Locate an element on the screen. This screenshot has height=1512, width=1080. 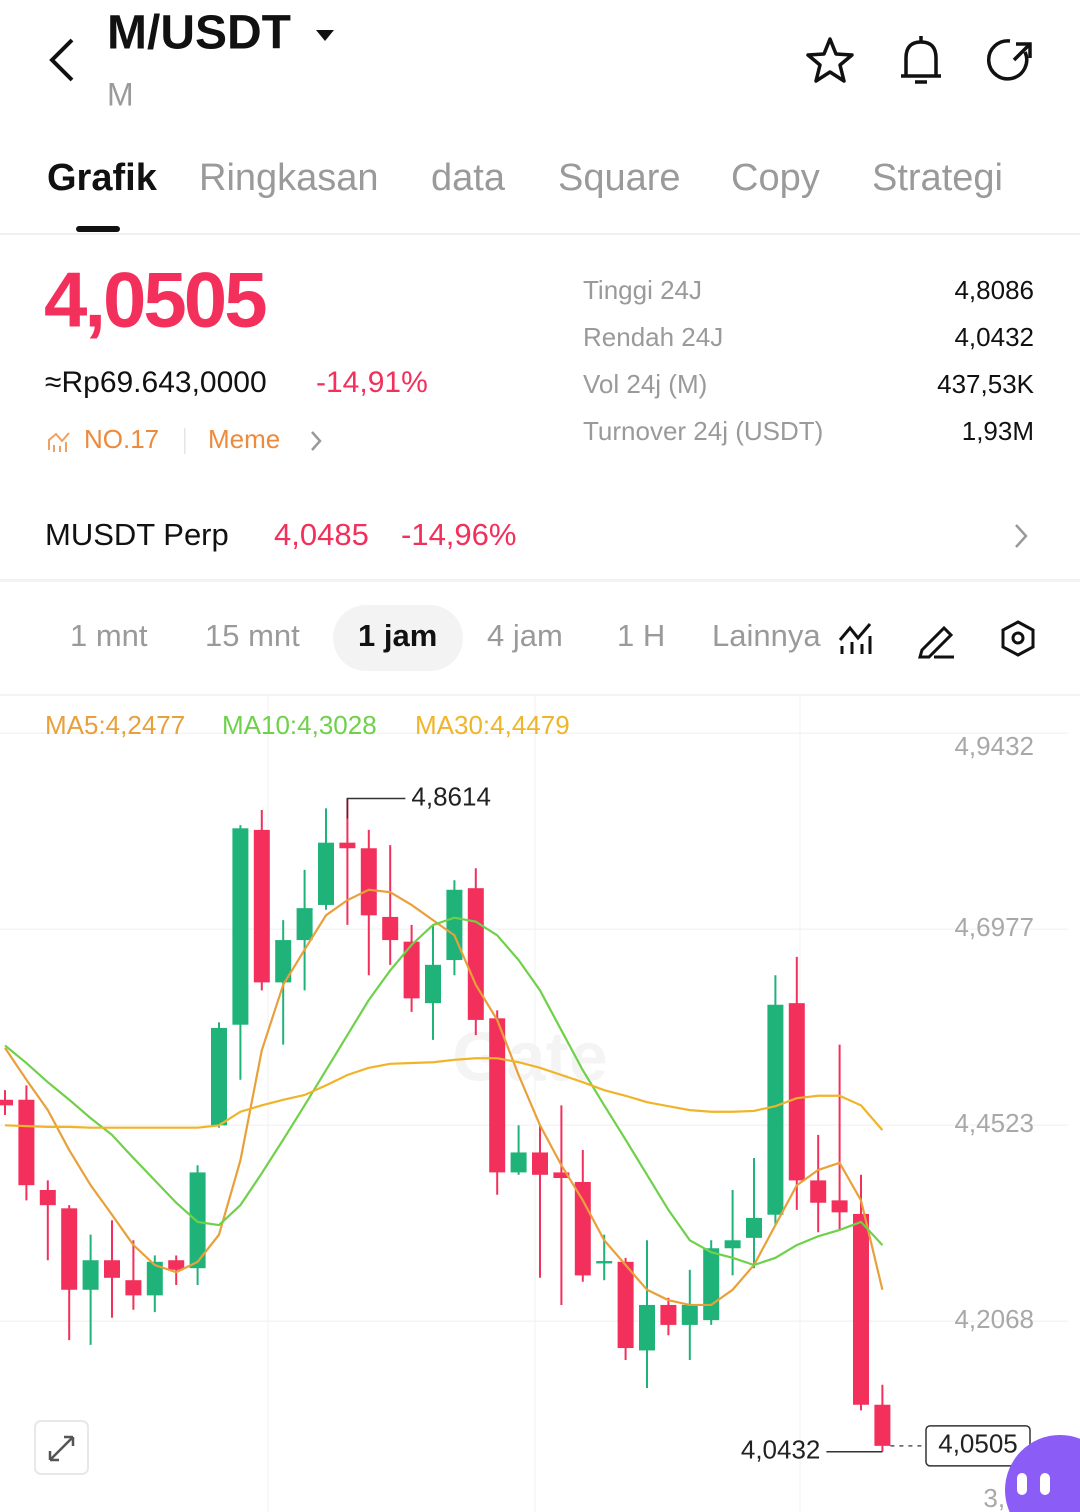
interval: 1 jam is located at coordinates (397, 635).